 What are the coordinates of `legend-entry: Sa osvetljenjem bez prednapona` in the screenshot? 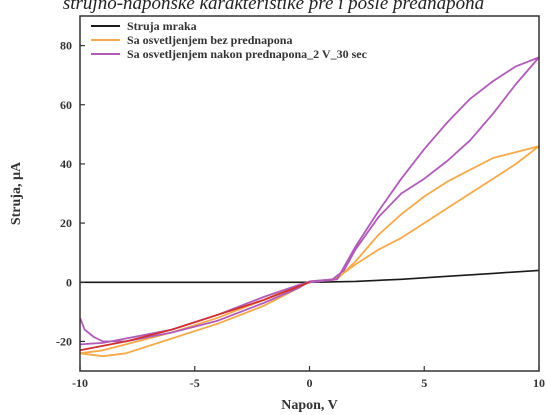 It's located at (209, 40).